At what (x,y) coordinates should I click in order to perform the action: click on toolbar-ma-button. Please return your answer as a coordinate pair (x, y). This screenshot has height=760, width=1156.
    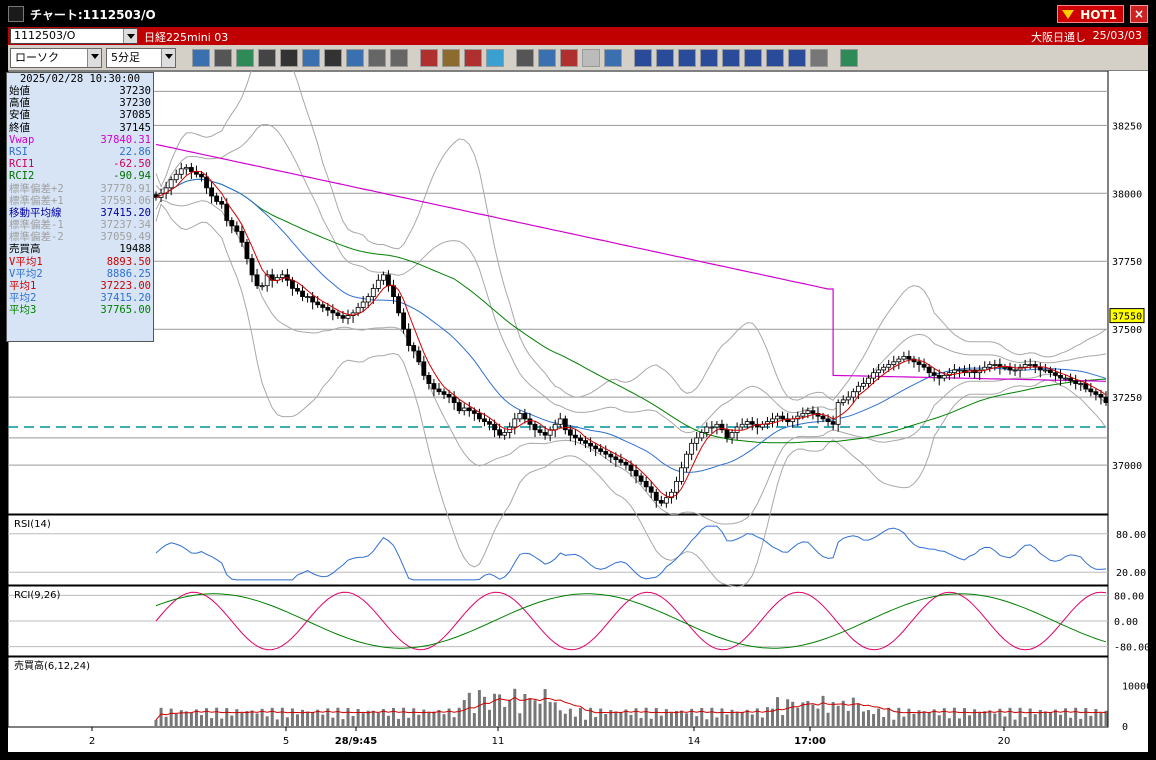
    Looking at the image, I should click on (643, 58).